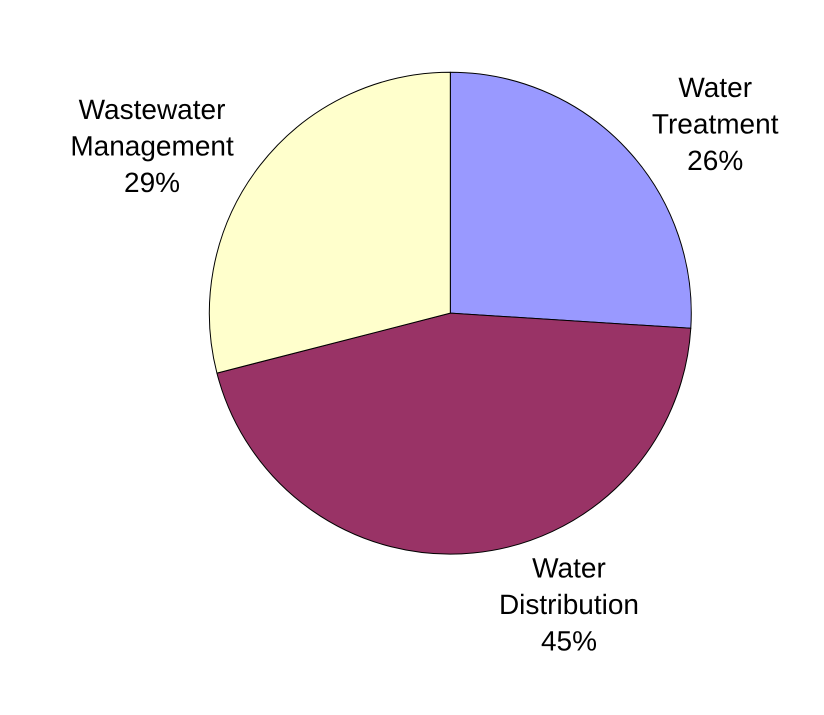 The height and width of the screenshot is (715, 824). Describe the element at coordinates (569, 586) in the screenshot. I see `slice-label: Water Distribution` at that location.